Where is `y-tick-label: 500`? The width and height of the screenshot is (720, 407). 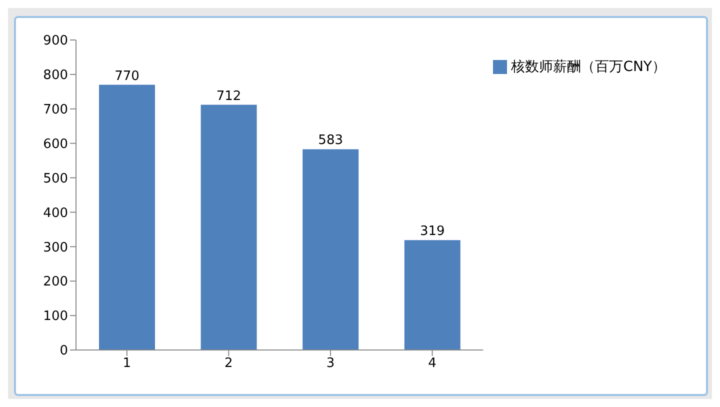
y-tick-label: 500 is located at coordinates (55, 178).